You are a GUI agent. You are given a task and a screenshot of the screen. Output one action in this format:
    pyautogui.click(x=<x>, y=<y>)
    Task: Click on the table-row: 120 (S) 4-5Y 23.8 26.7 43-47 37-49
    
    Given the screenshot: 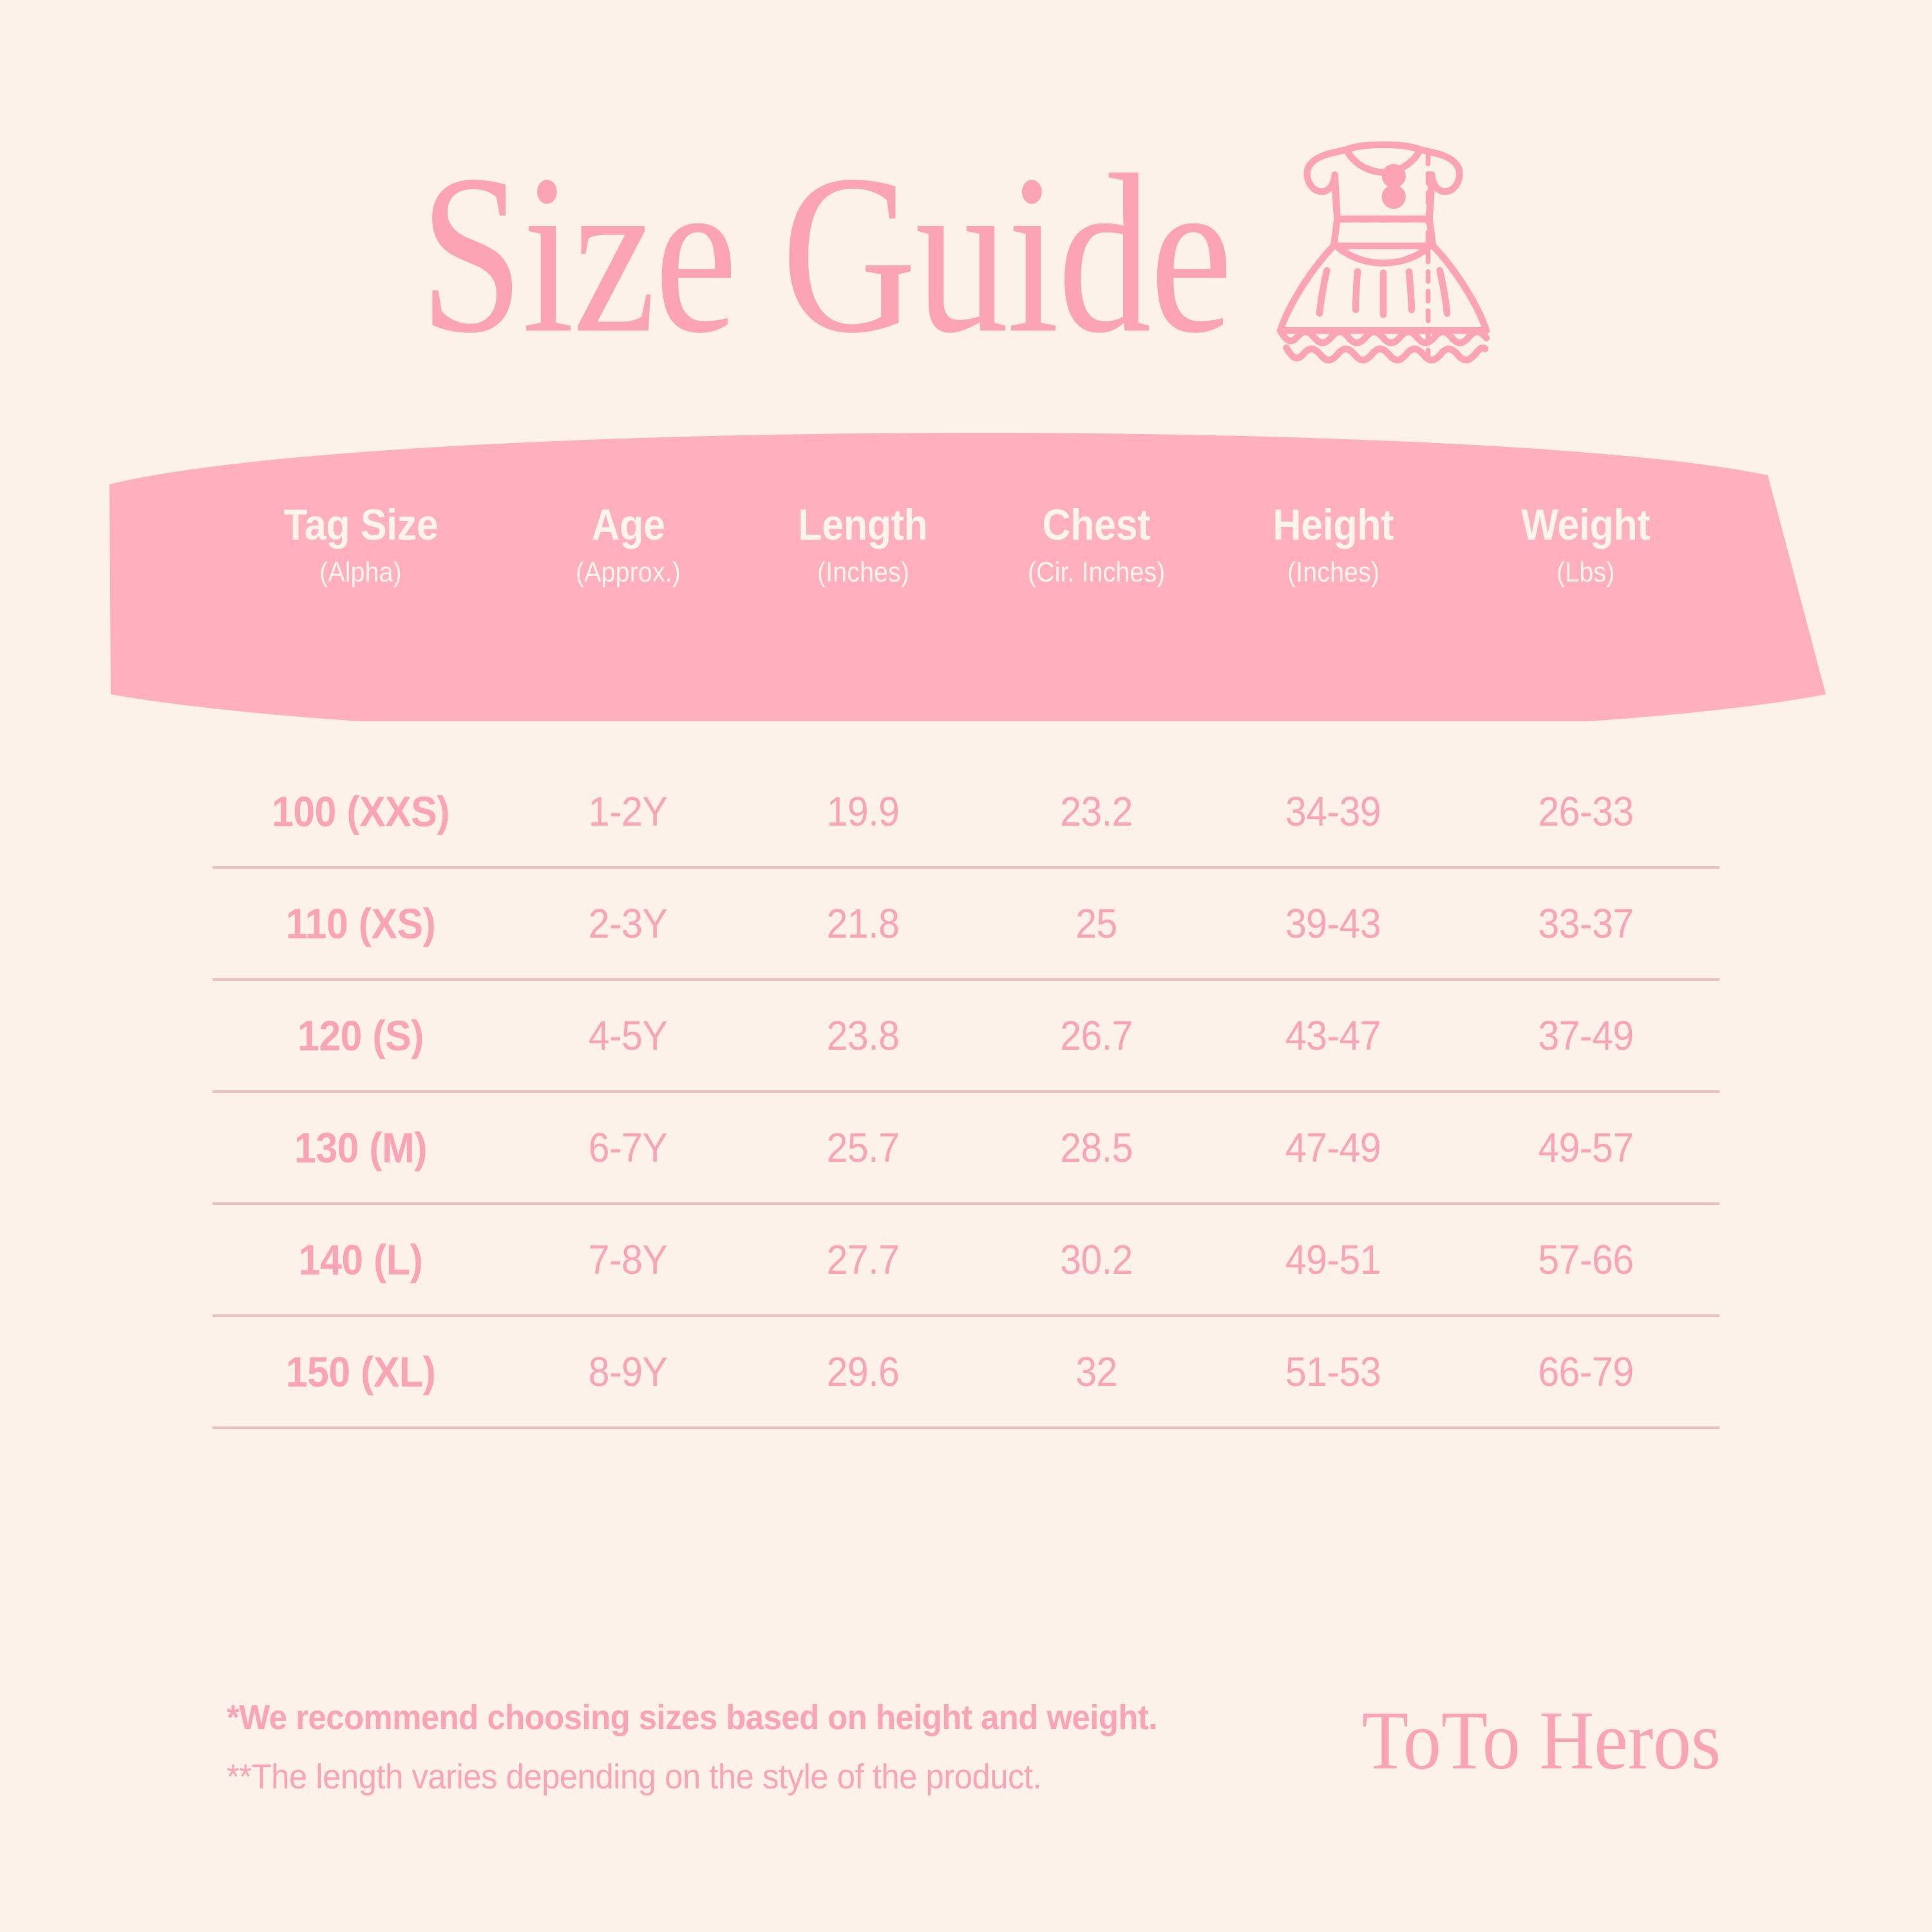 What is the action you would take?
    pyautogui.click(x=966, y=1037)
    